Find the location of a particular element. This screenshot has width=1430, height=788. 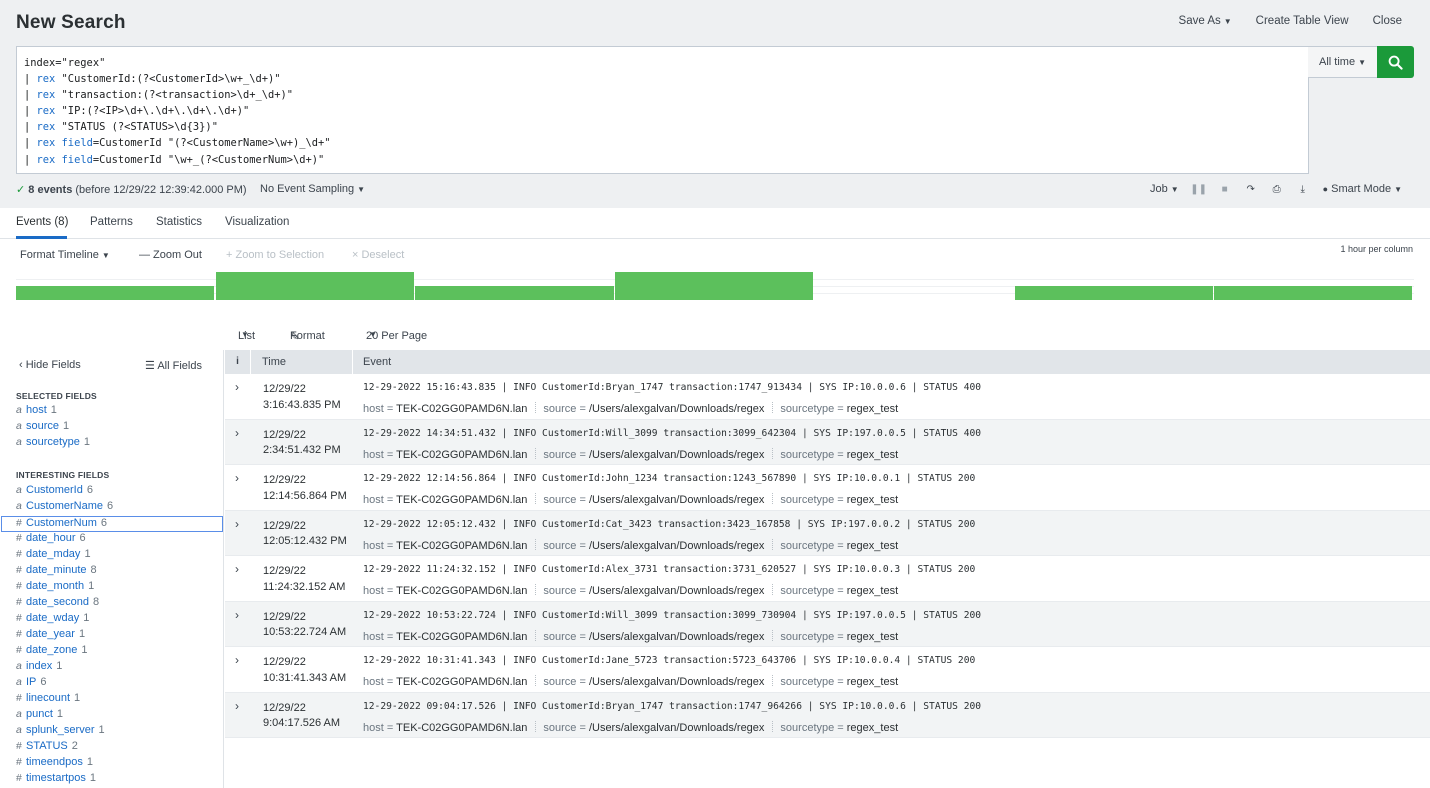

field-item: a sourcetype 1 is located at coordinates (53, 444).